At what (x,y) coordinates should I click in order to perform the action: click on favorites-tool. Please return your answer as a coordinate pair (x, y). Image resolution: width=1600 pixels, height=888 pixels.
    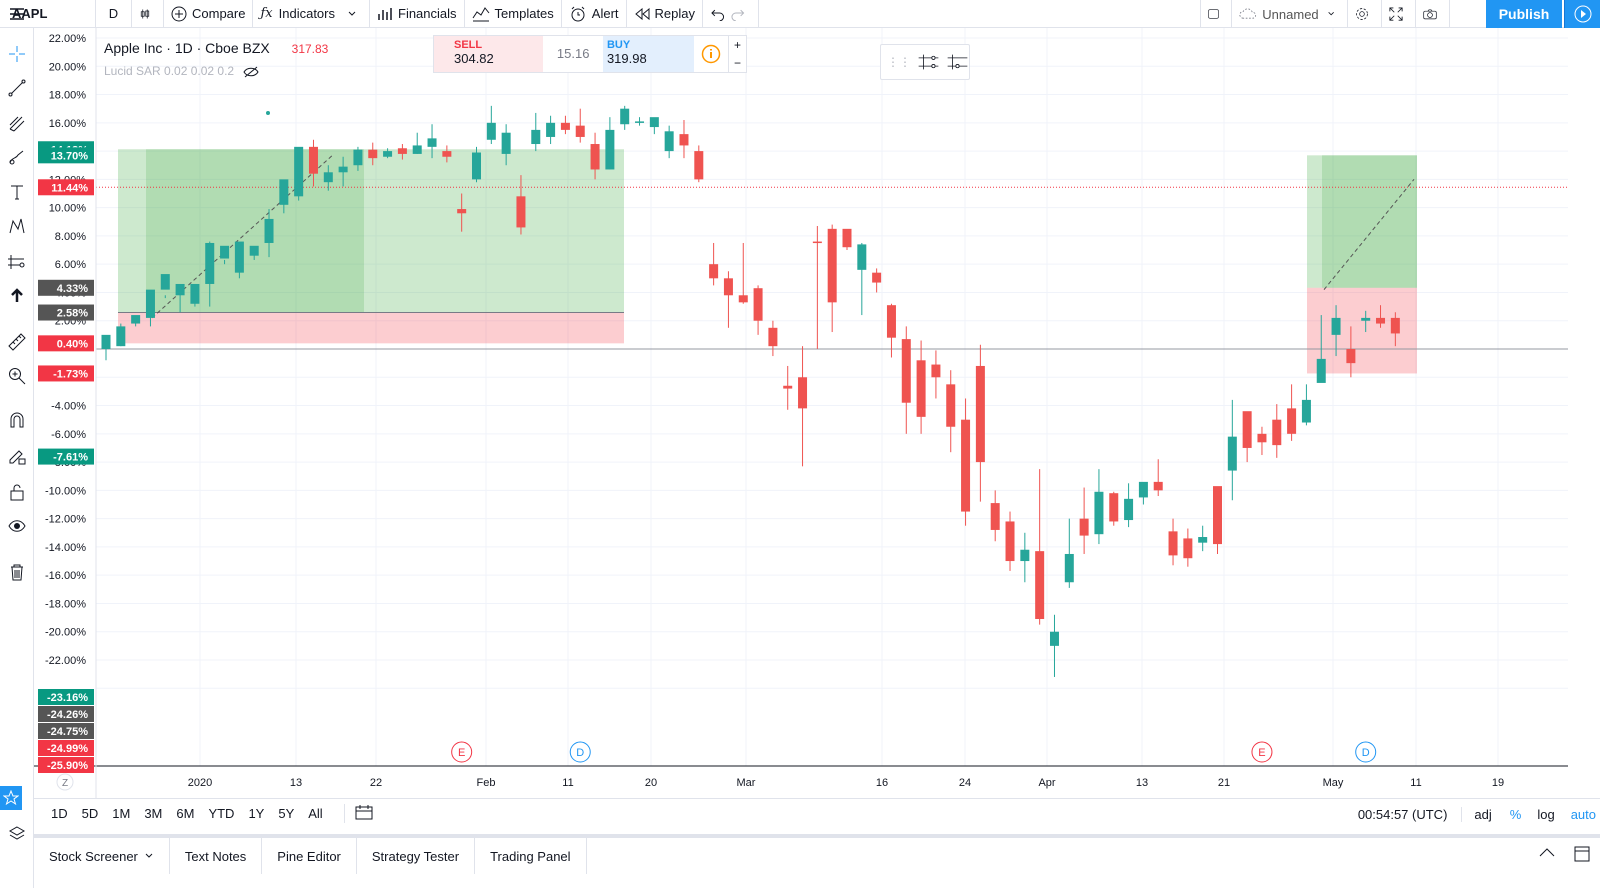
    Looking at the image, I should click on (11, 798).